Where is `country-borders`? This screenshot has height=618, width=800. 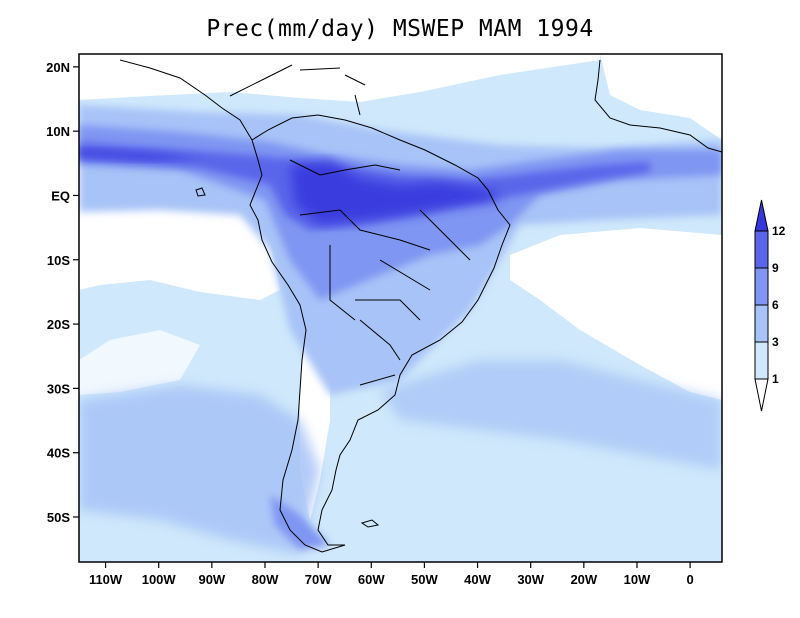 country-borders is located at coordinates (380, 272).